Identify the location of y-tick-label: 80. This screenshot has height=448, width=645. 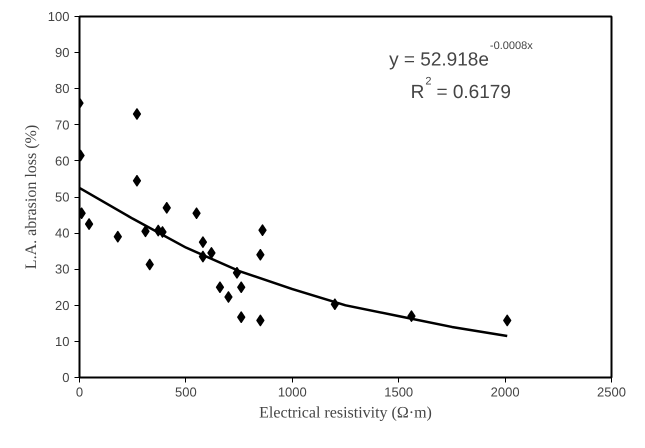
(62, 88).